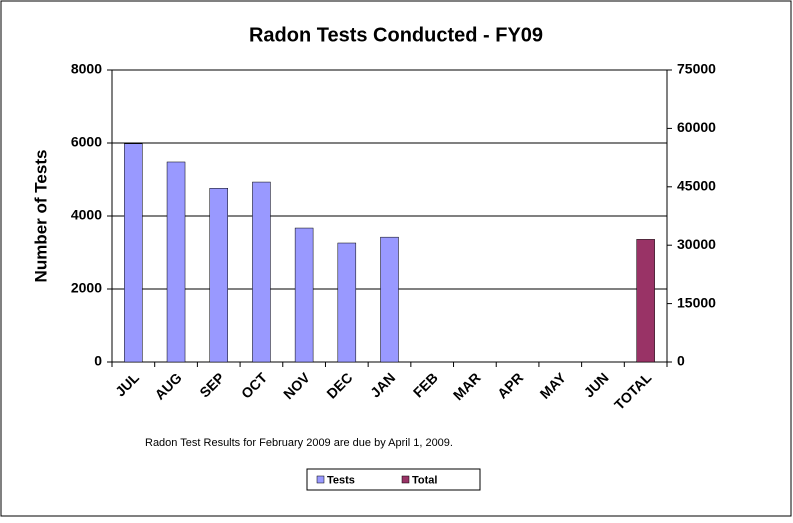 This screenshot has width=793, height=523. I want to click on y2-tick-label: 45000, so click(696, 186).